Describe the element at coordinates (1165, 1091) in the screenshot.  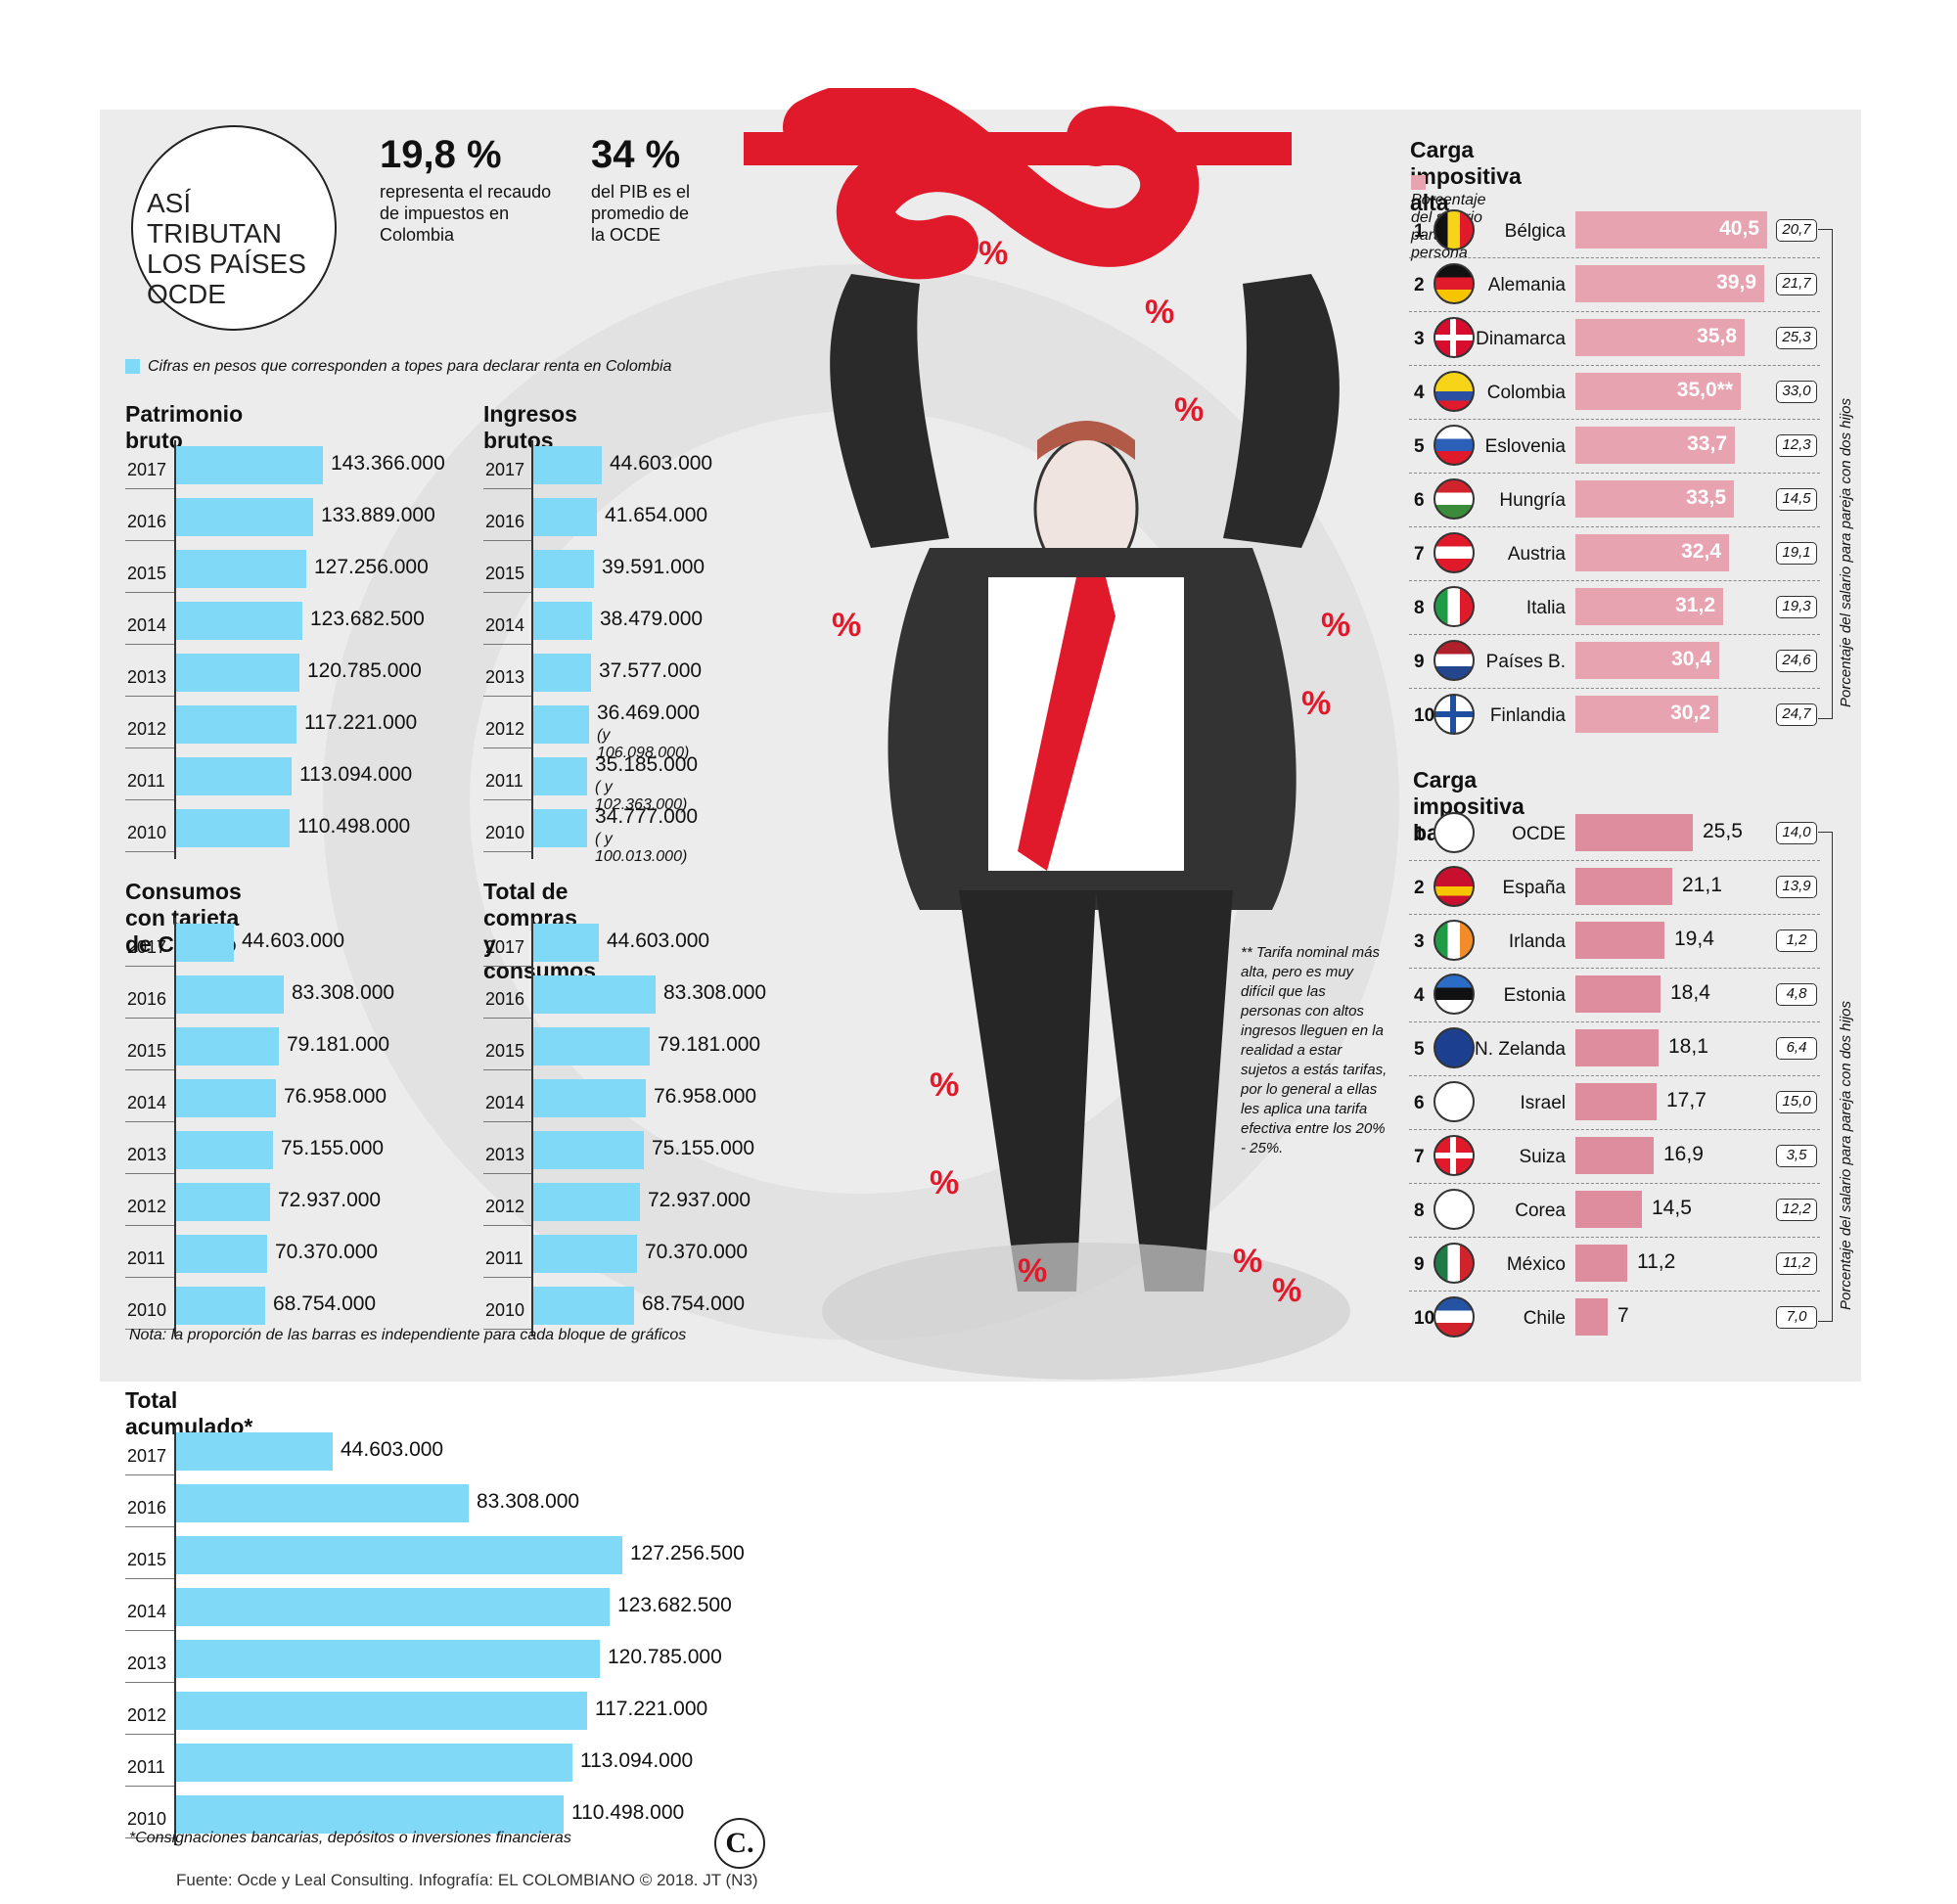
I see `right-leg` at that location.